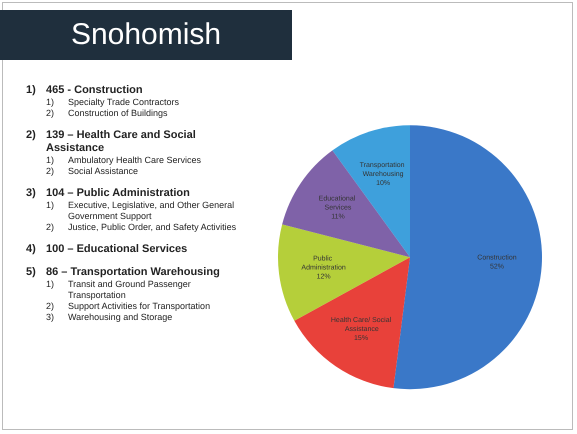  Describe the element at coordinates (103, 101) in the screenshot. I see `text: 1) 465 - Construction 1) Specialty Trade Contractors 2) Construction of Buildings` at that location.